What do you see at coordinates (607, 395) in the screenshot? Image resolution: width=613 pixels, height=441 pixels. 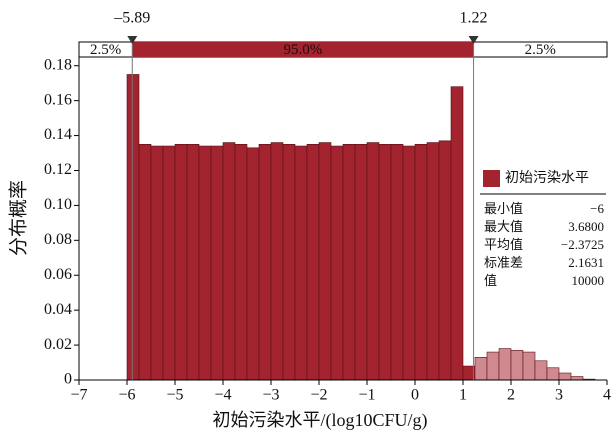 I see `x-tick-label: 4` at bounding box center [607, 395].